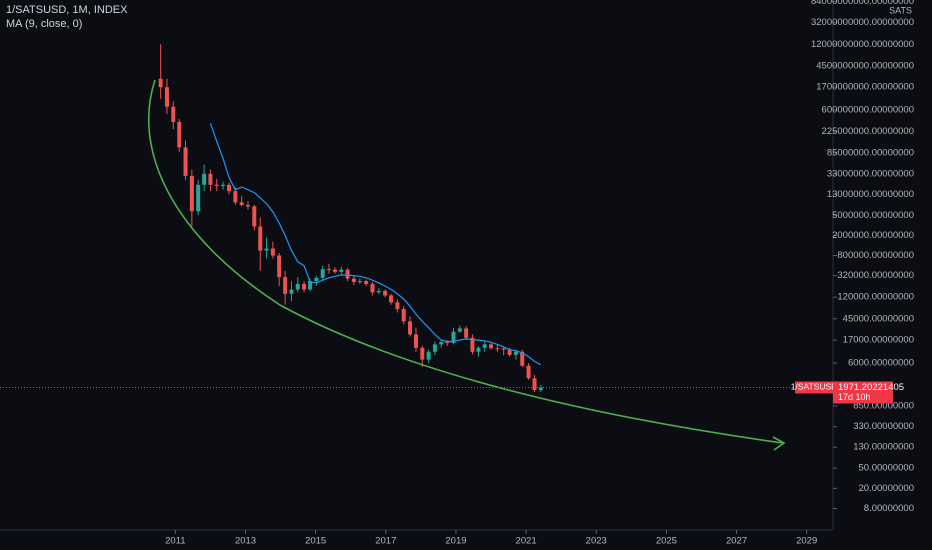  Describe the element at coordinates (878, 318) in the screenshot. I see `y-tick-label: 45000.00000000` at that location.